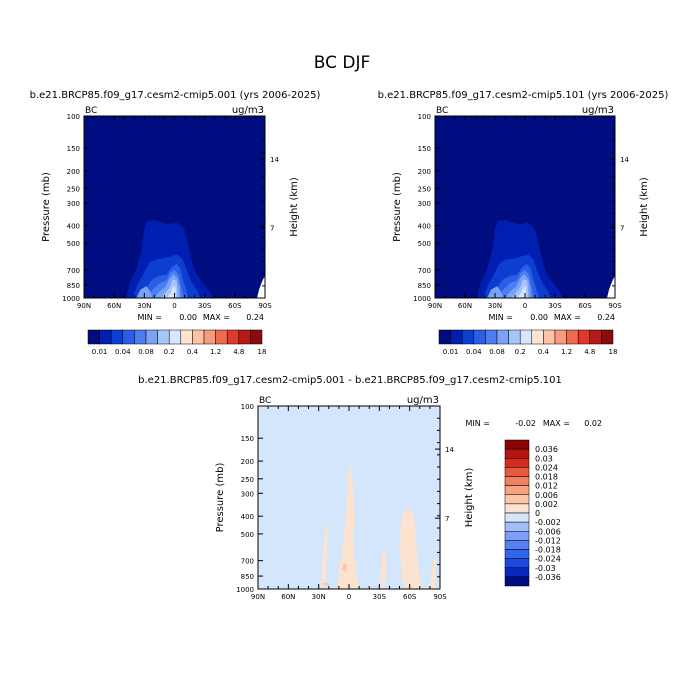 This screenshot has height=700, width=700. I want to click on colorbar-label: -0.036, so click(548, 577).